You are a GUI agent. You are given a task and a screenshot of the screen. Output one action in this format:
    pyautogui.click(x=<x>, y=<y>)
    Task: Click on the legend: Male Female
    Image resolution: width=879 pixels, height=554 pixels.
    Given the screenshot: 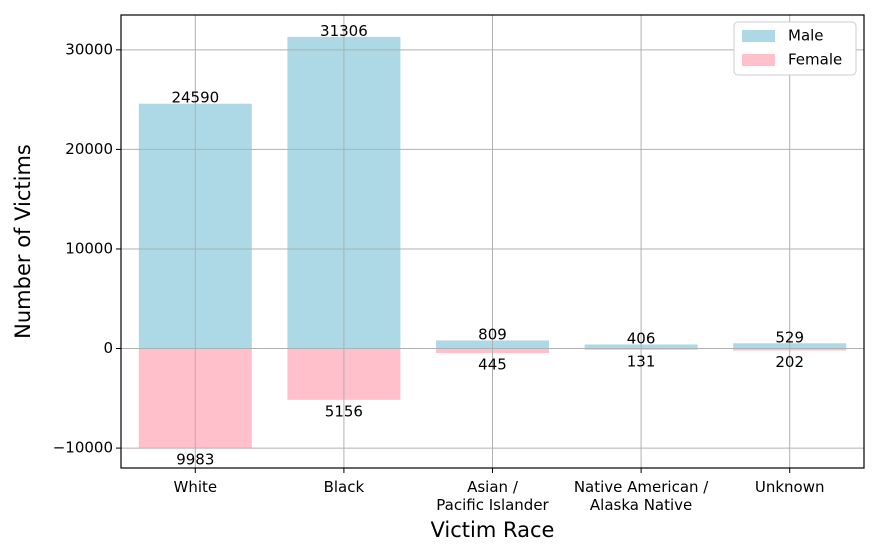 What is the action you would take?
    pyautogui.click(x=795, y=48)
    